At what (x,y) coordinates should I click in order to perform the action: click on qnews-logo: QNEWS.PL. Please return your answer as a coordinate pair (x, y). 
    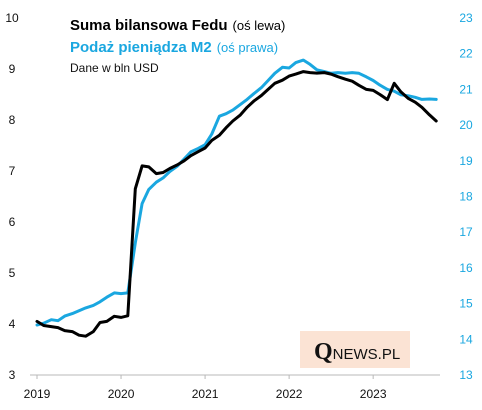
    Looking at the image, I should click on (355, 349).